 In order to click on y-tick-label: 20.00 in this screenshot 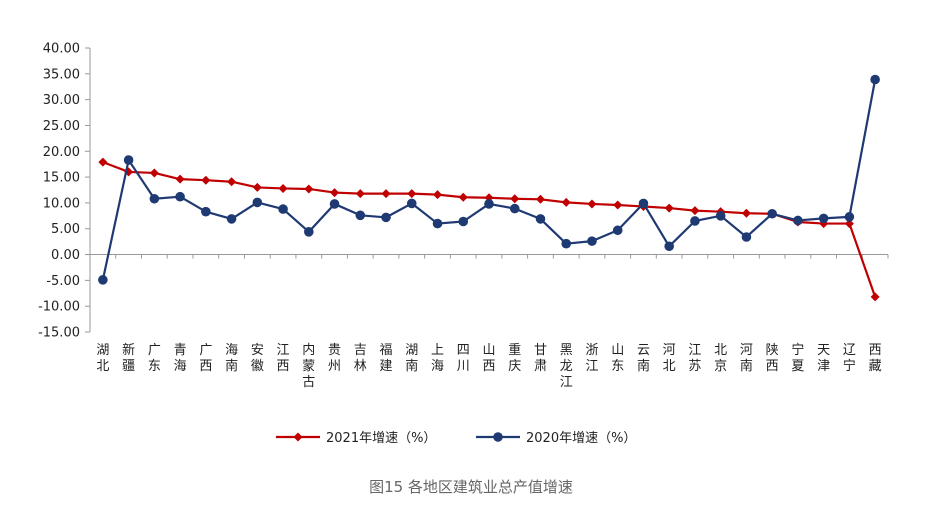, I will do `click(61, 152)`.